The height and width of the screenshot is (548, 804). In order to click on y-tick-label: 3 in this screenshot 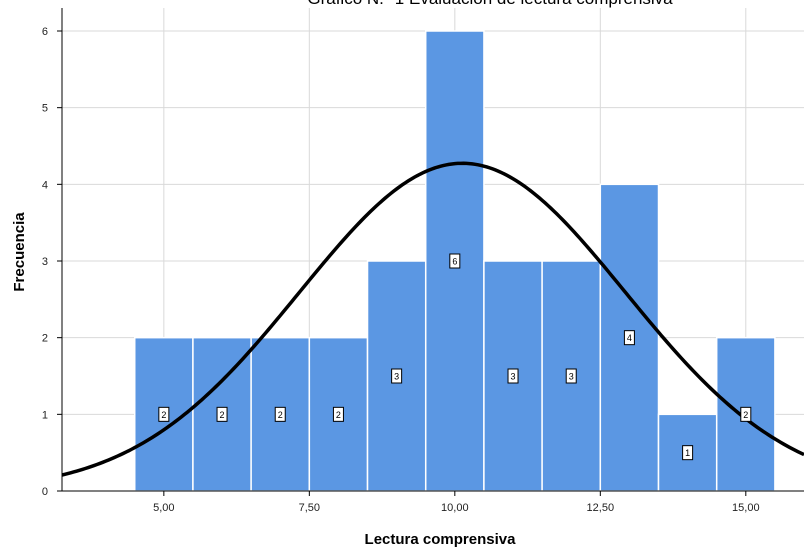, I will do `click(45, 262)`.